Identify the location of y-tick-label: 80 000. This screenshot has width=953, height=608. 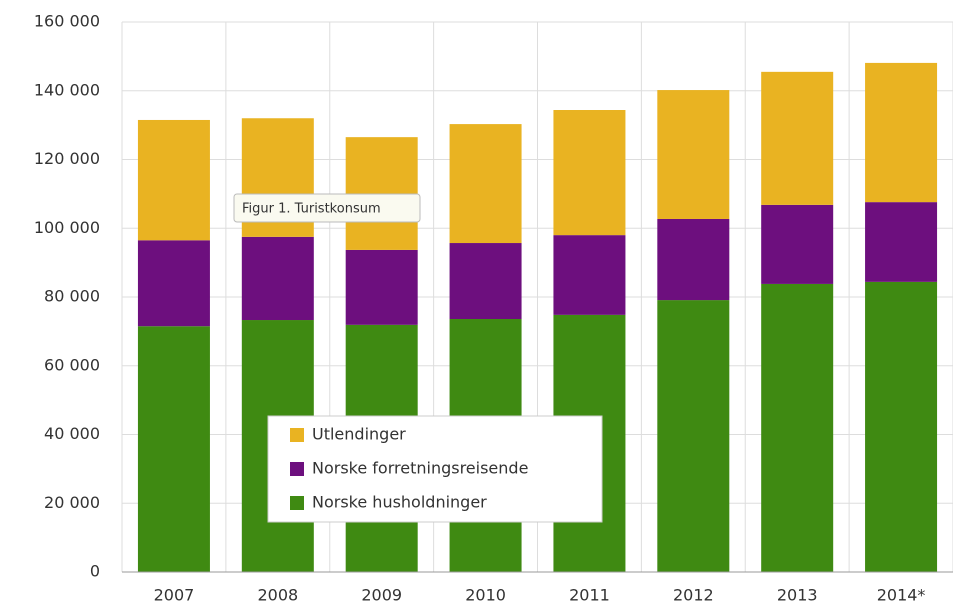
(72, 296).